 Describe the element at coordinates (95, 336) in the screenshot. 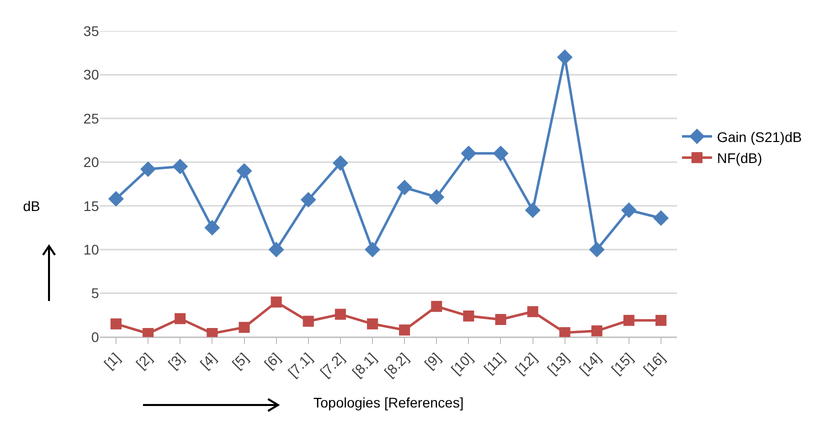

I see `y-tick-label: 0` at that location.